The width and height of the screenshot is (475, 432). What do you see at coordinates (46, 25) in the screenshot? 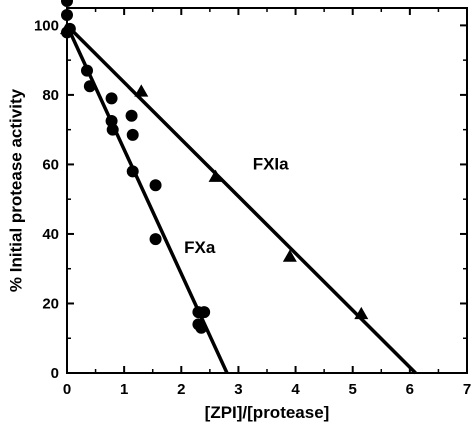
I see `y-tick-label-100: 100` at bounding box center [46, 25].